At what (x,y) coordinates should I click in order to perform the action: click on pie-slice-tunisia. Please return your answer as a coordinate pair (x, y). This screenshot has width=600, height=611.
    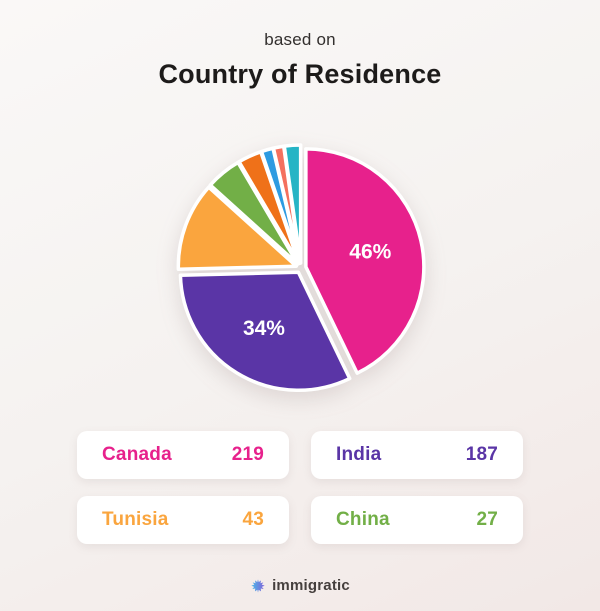
    Looking at the image, I should click on (237, 228).